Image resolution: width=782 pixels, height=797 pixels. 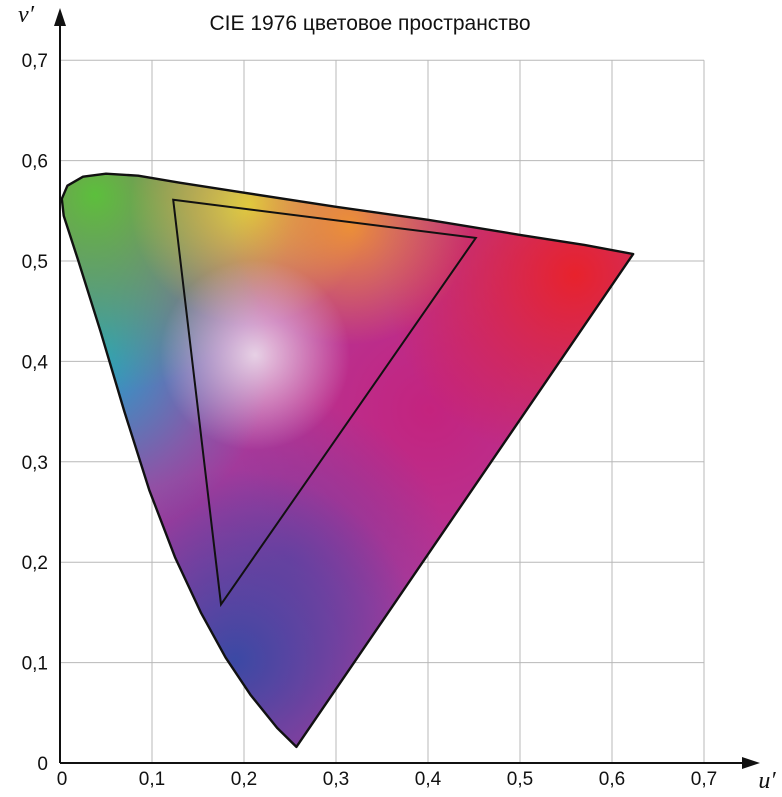 What do you see at coordinates (612, 779) in the screenshot?
I see `x-tick-label: 0,6` at bounding box center [612, 779].